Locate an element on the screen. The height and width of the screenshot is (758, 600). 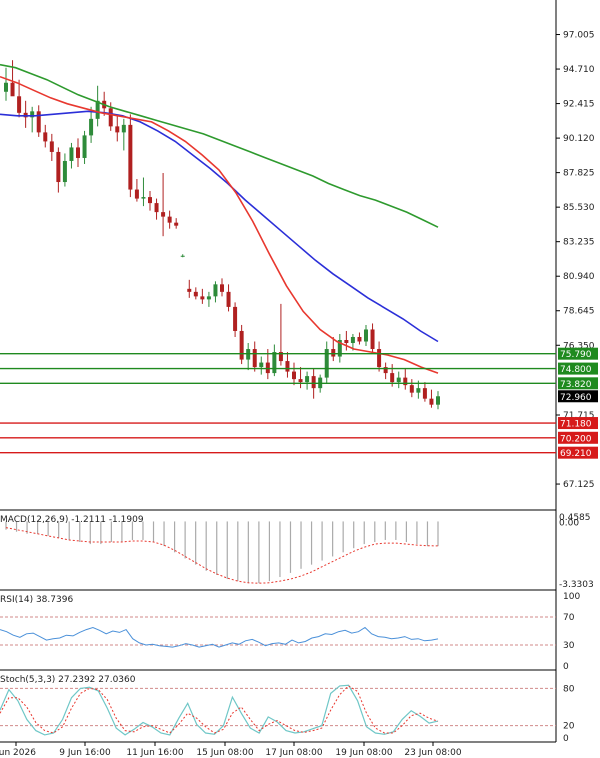
rsi-tick-label: 100 is located at coordinates (571, 597).